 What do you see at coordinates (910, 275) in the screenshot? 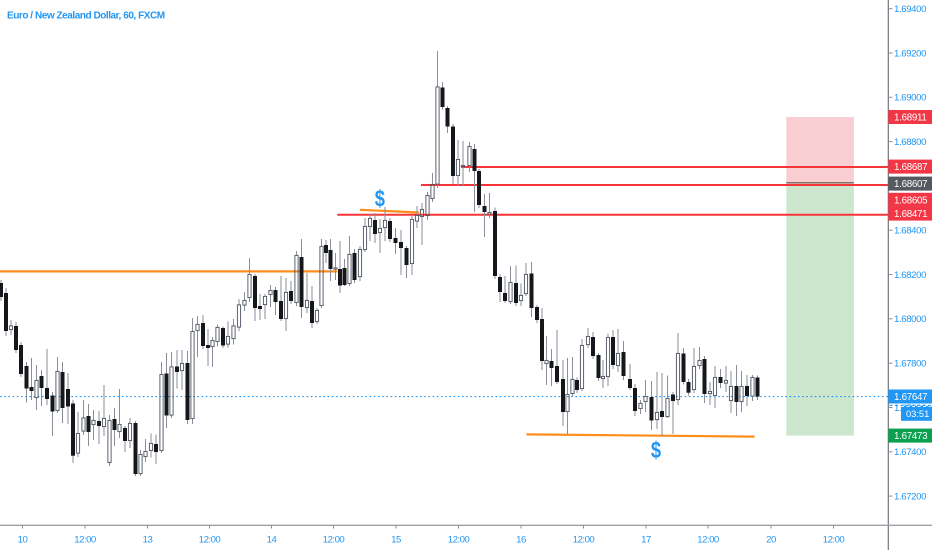
I see `svg-text: 1.68200` at bounding box center [910, 275].